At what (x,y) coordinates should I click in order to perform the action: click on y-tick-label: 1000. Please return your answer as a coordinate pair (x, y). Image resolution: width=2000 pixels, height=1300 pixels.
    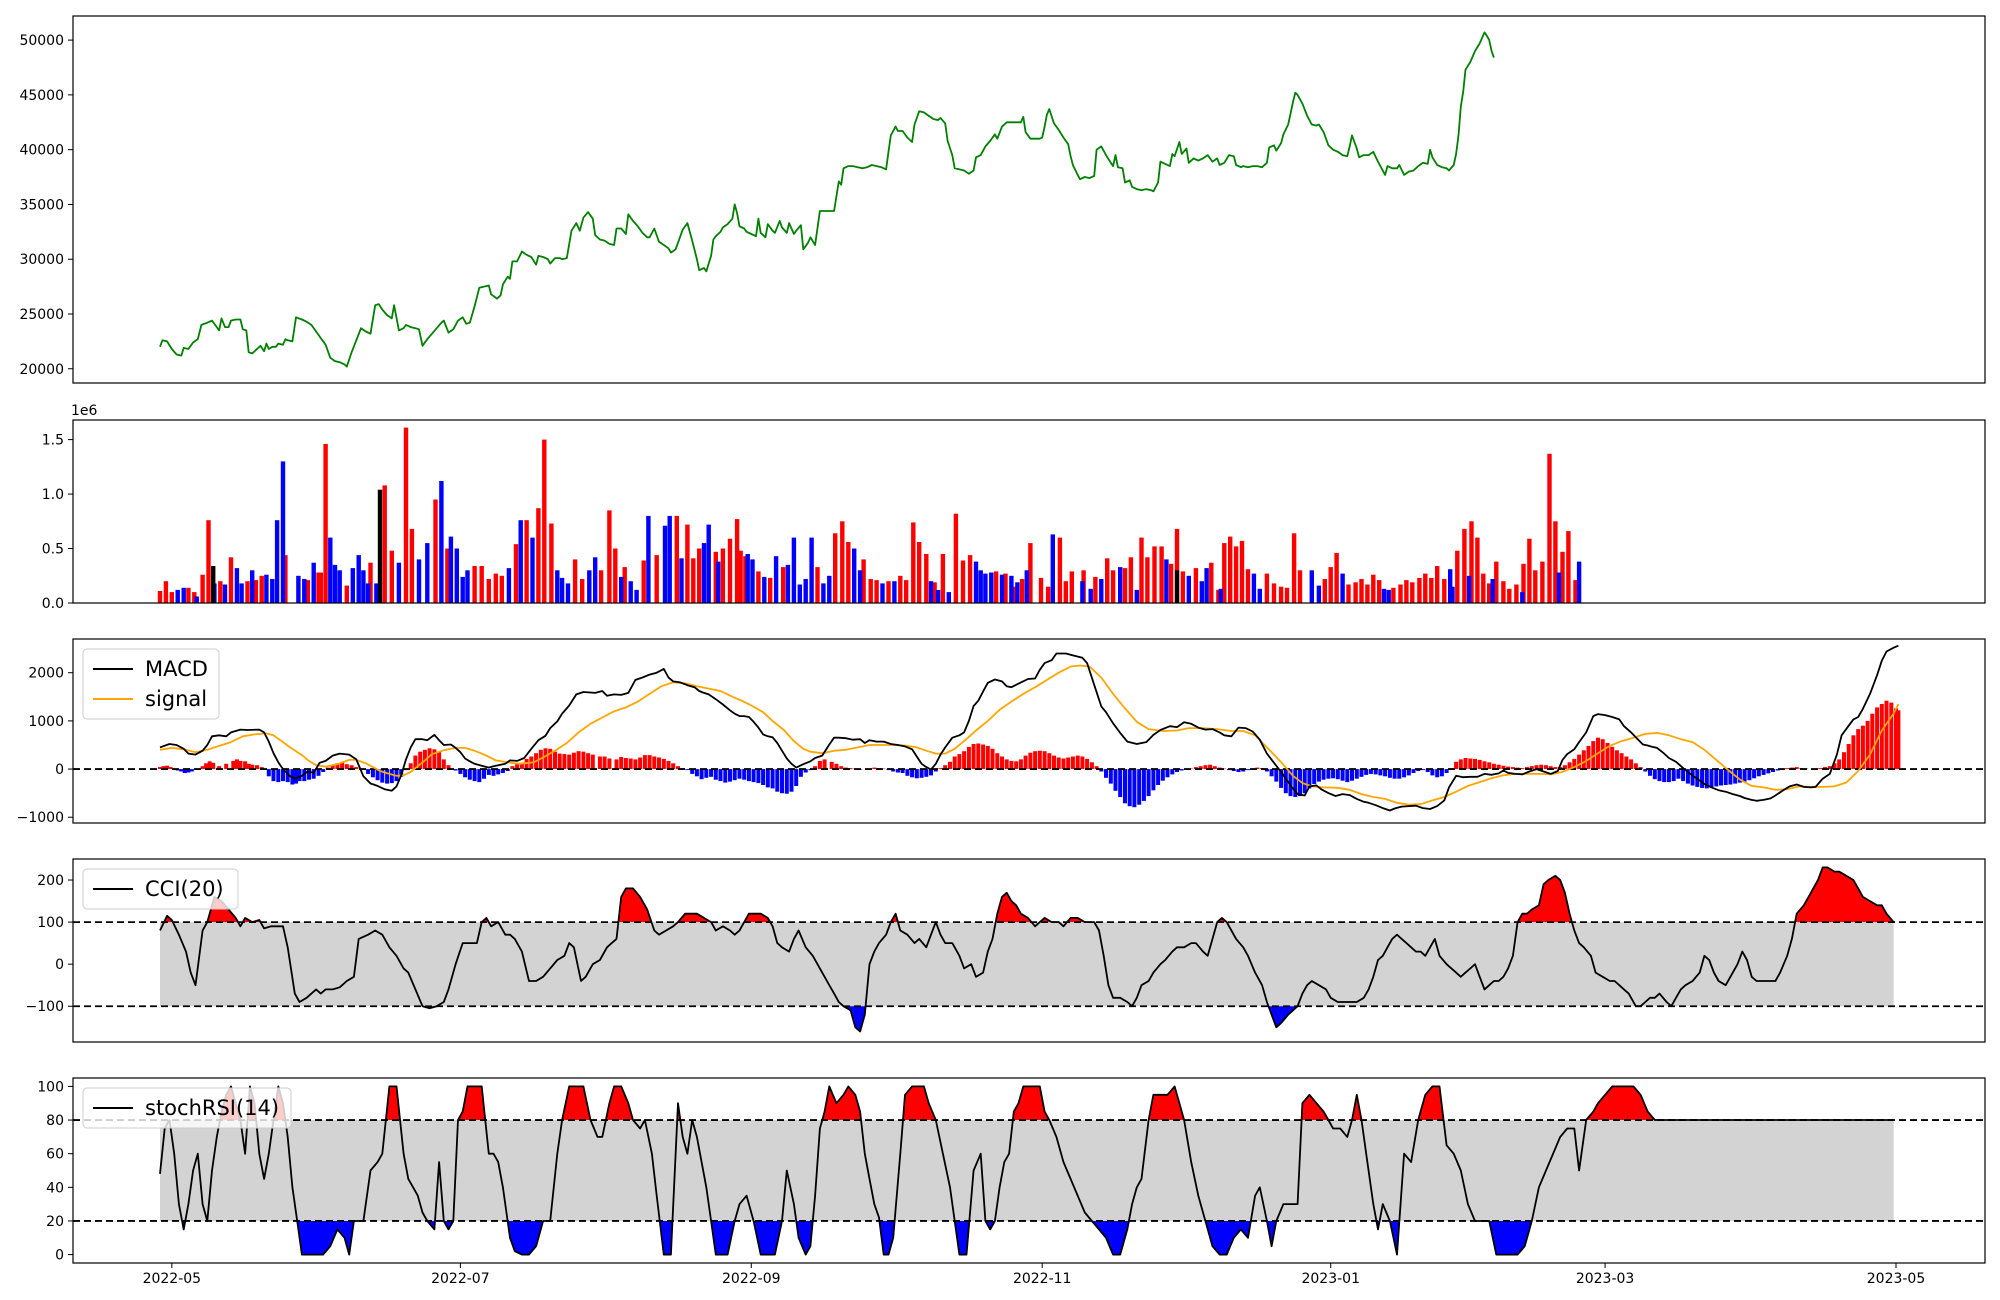
    Looking at the image, I should click on (46, 722).